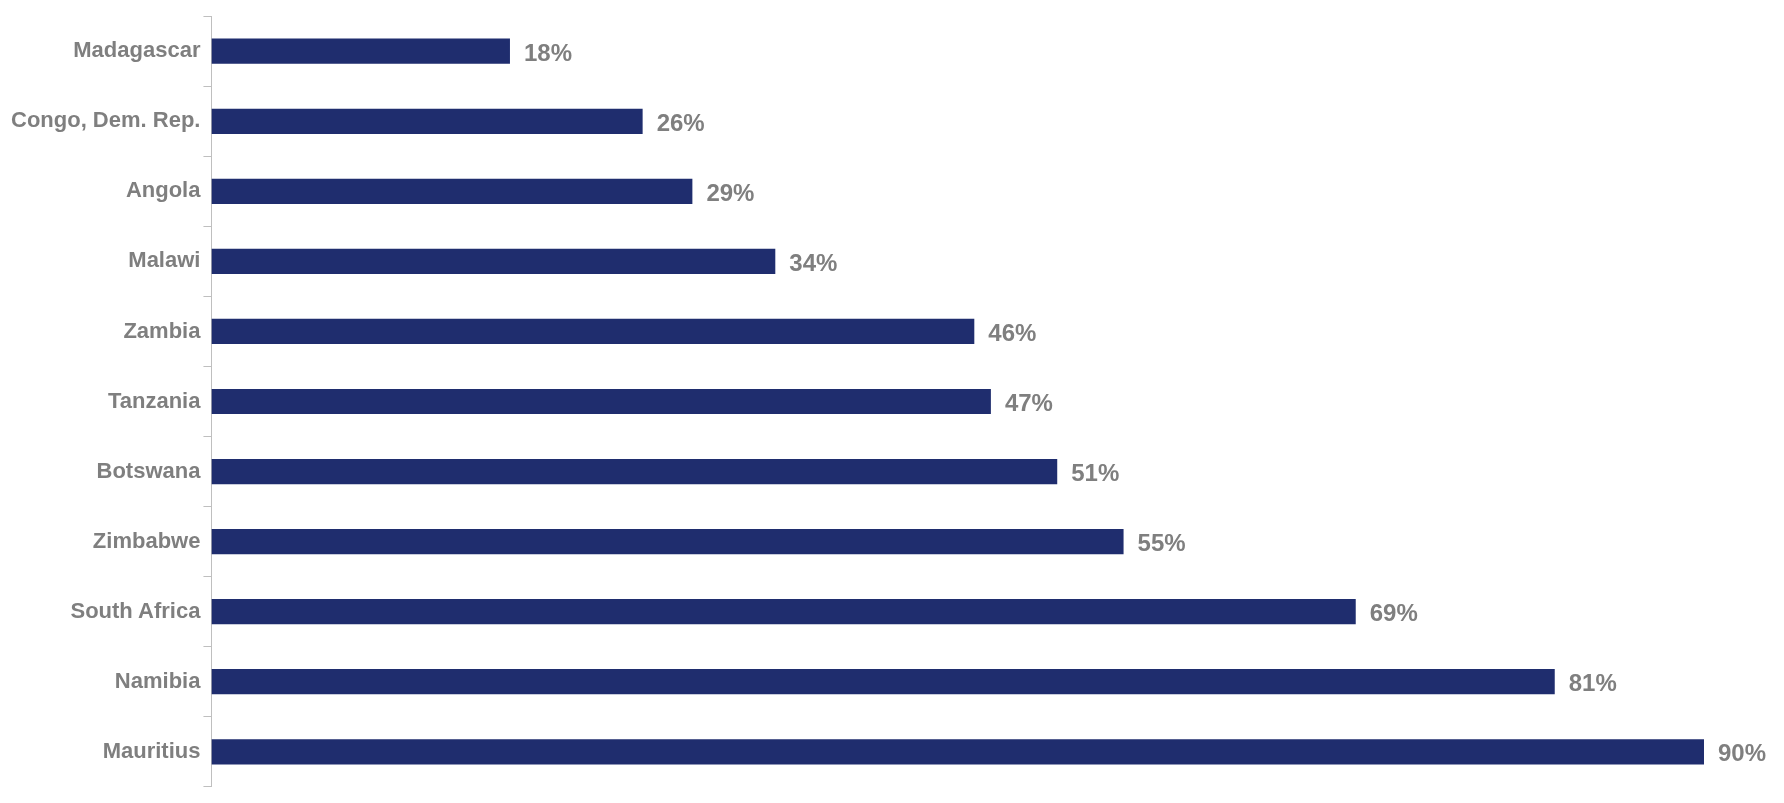 The height and width of the screenshot is (803, 1784). Describe the element at coordinates (149, 470) in the screenshot. I see `y-tick-label: Botswana` at that location.